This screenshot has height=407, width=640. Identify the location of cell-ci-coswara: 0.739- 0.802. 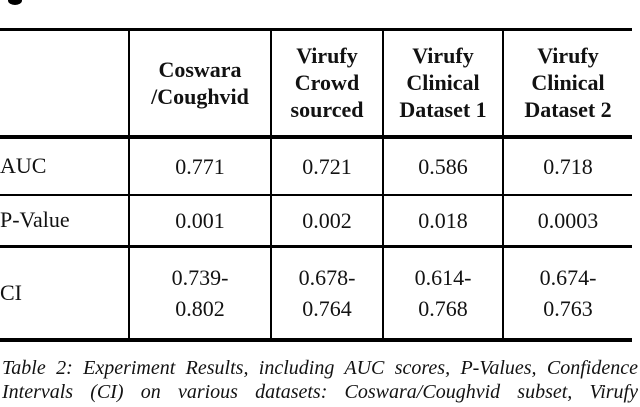
(199, 293).